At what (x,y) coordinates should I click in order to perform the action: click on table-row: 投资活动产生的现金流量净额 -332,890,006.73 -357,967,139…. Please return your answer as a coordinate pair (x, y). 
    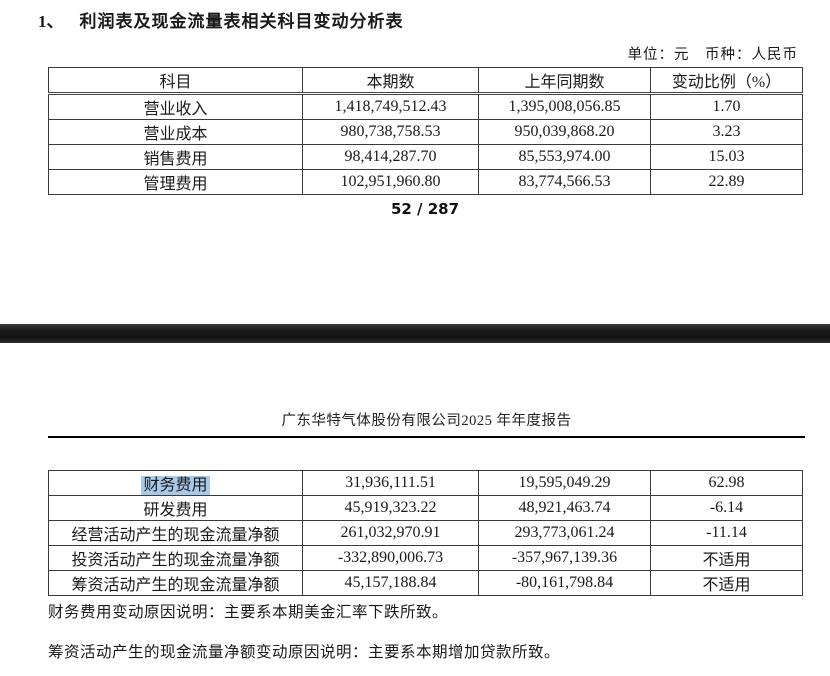
    Looking at the image, I should click on (425, 558).